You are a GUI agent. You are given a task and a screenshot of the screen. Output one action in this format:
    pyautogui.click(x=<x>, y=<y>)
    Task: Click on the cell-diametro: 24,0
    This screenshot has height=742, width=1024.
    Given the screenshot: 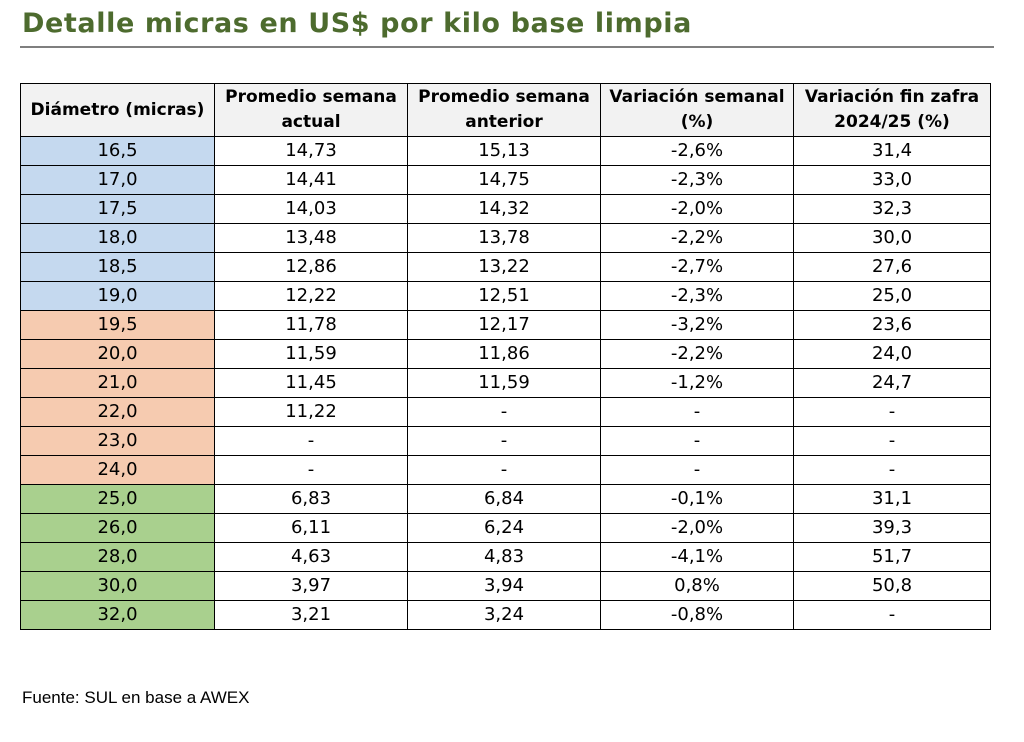 What is the action you would take?
    pyautogui.click(x=117, y=470)
    